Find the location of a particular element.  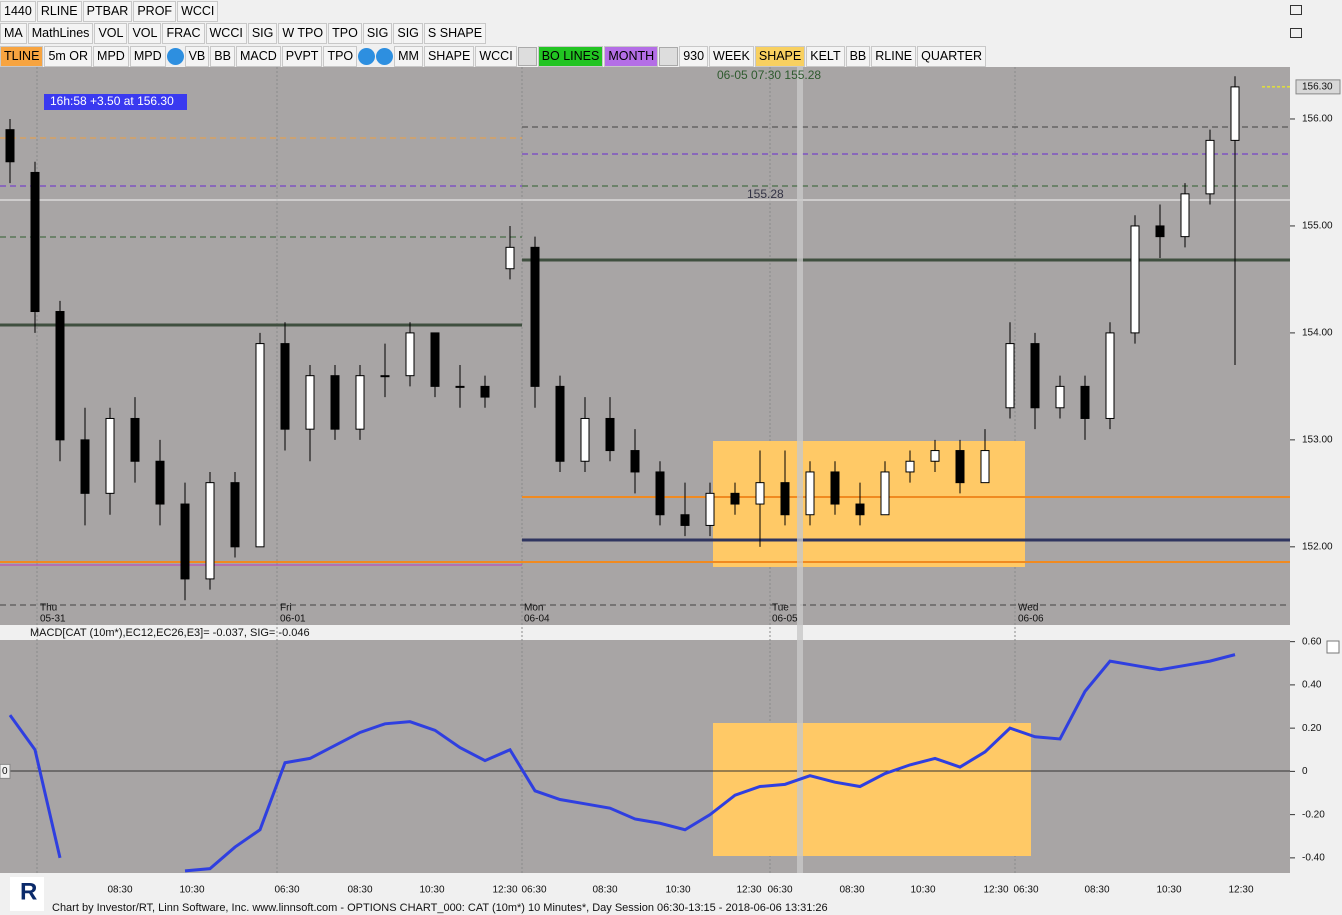

last-price-tag is located at coordinates (1318, 87).